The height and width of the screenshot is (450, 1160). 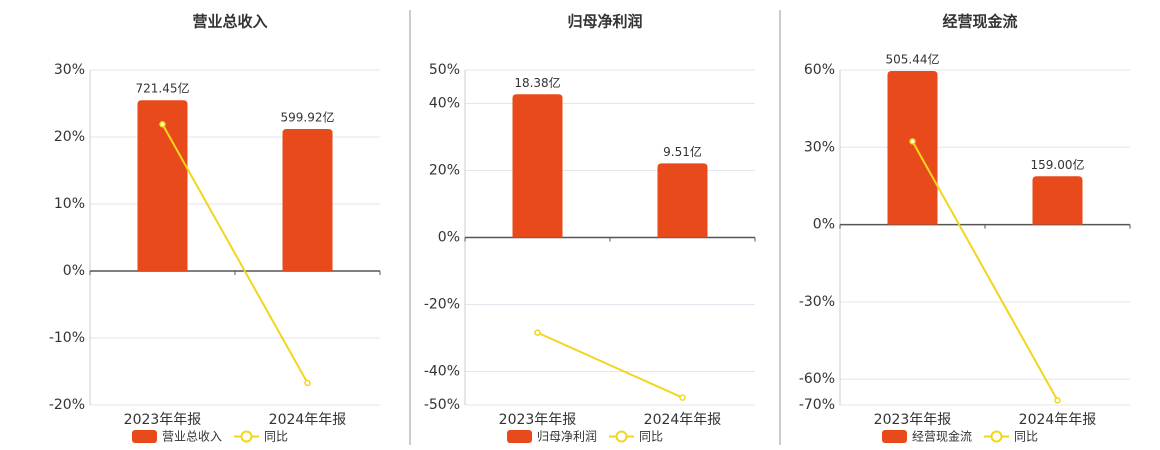 What do you see at coordinates (192, 437) in the screenshot?
I see `legend-label: 营业总收入` at bounding box center [192, 437].